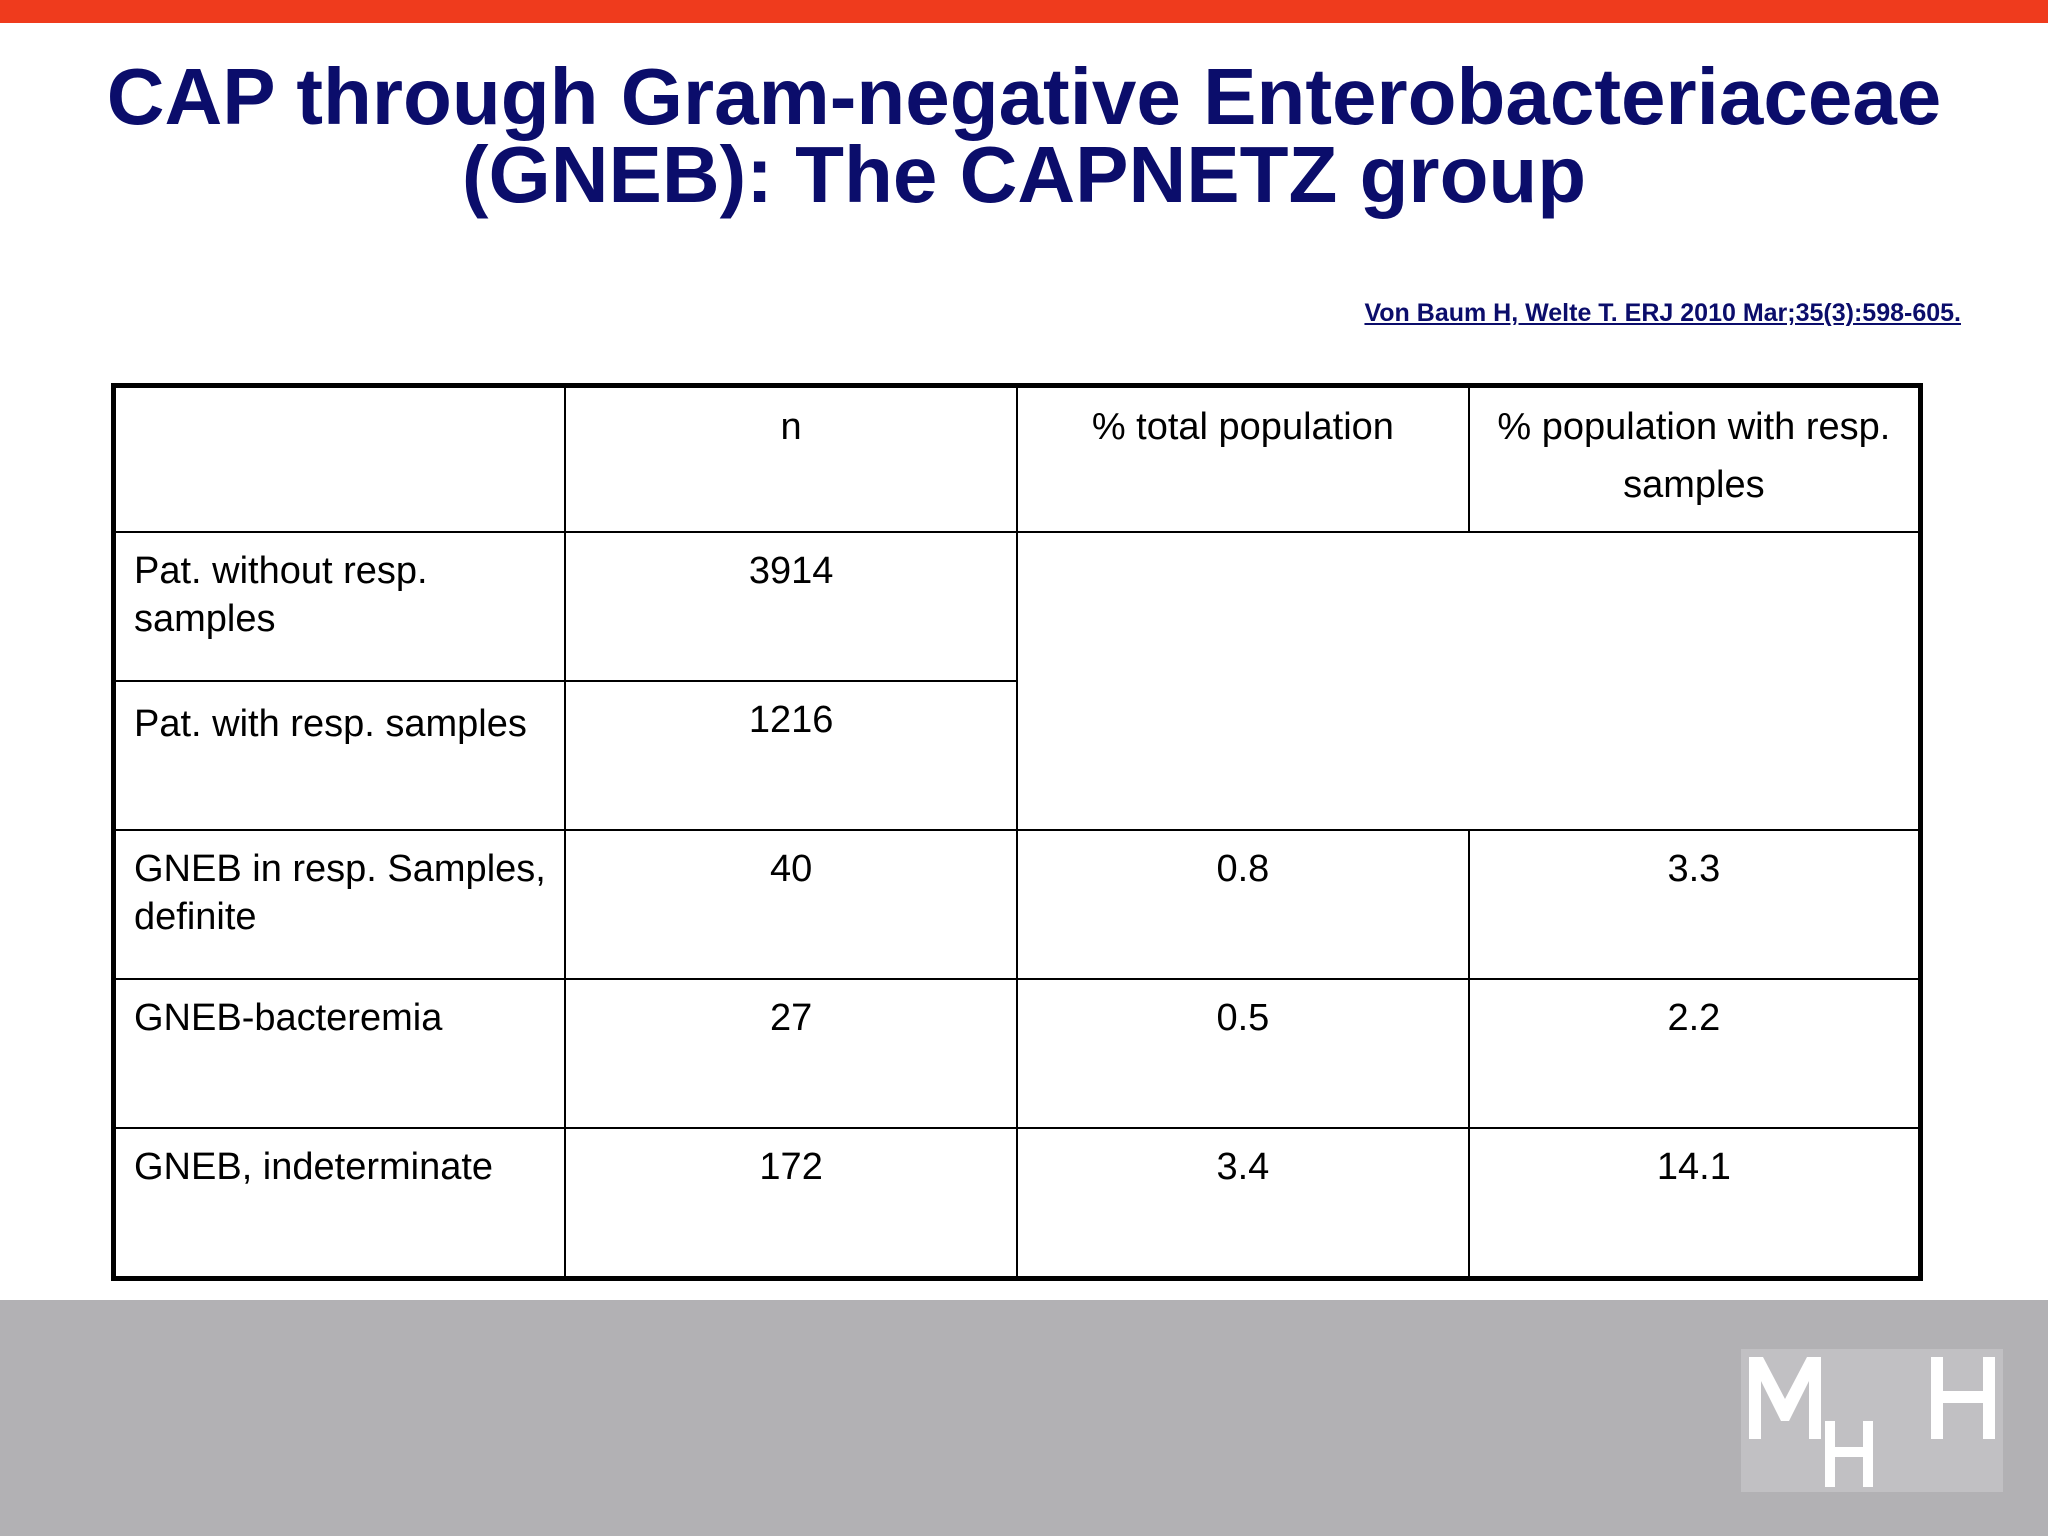  Describe the element at coordinates (791, 755) in the screenshot. I see `cell-n: 1216` at that location.